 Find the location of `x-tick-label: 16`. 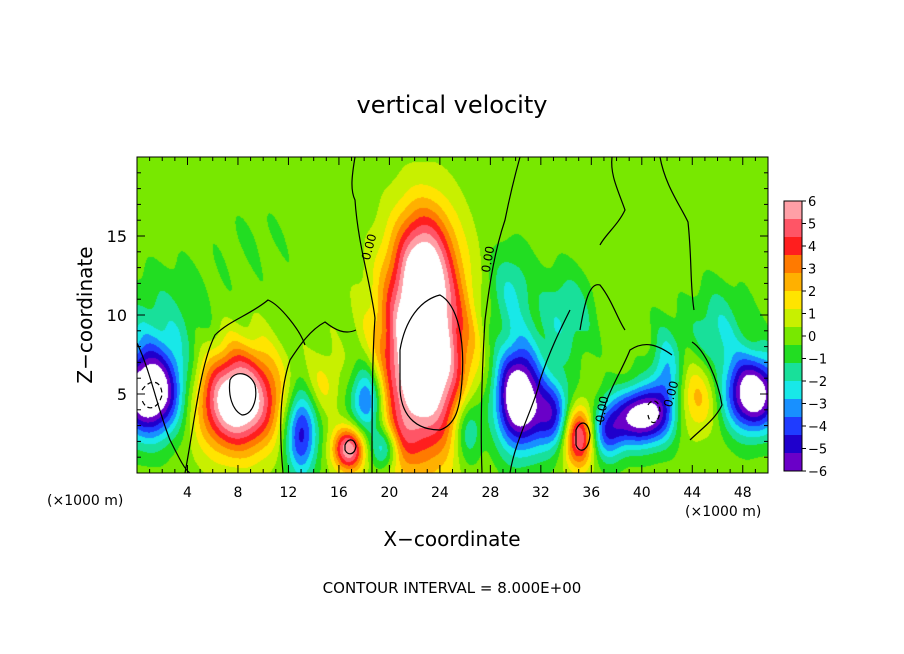

x-tick-label: 16 is located at coordinates (339, 493).